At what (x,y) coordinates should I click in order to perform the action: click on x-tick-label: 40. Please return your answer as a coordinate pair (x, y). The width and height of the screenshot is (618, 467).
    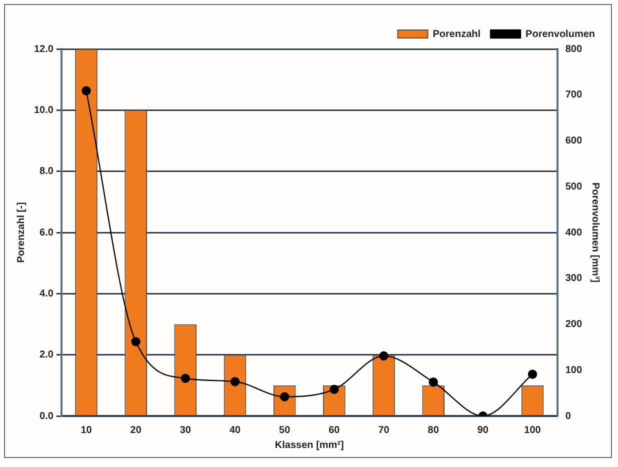
    Looking at the image, I should click on (235, 430).